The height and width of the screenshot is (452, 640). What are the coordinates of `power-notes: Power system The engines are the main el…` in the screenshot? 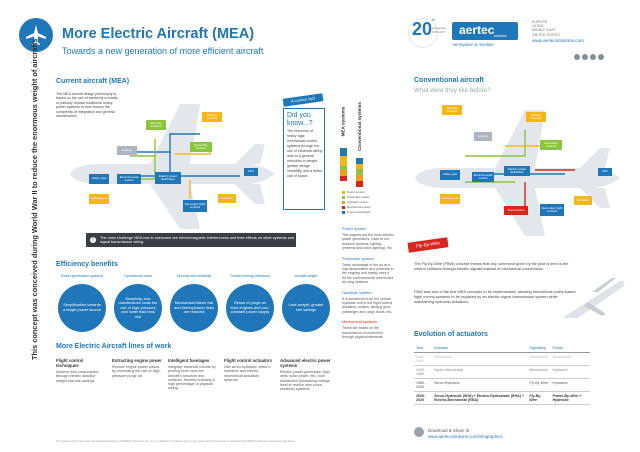 It's located at (368, 283).